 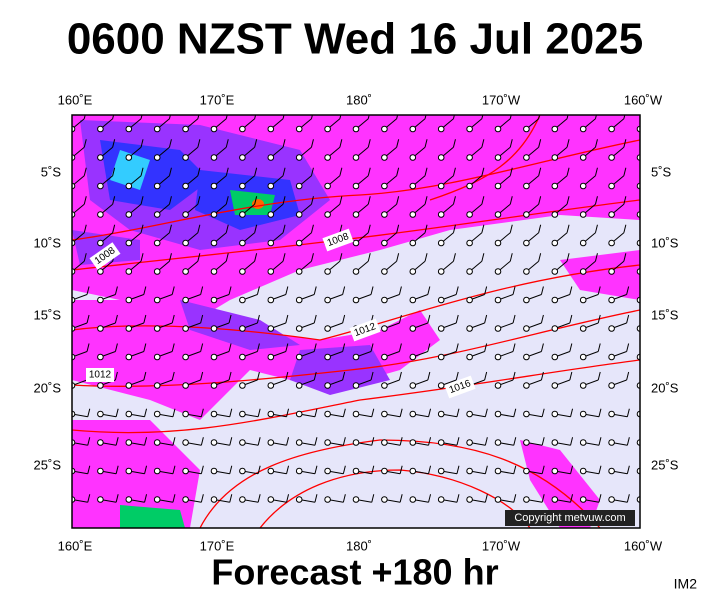 What do you see at coordinates (48, 387) in the screenshot?
I see `lat-label-left: 20˚S` at bounding box center [48, 387].